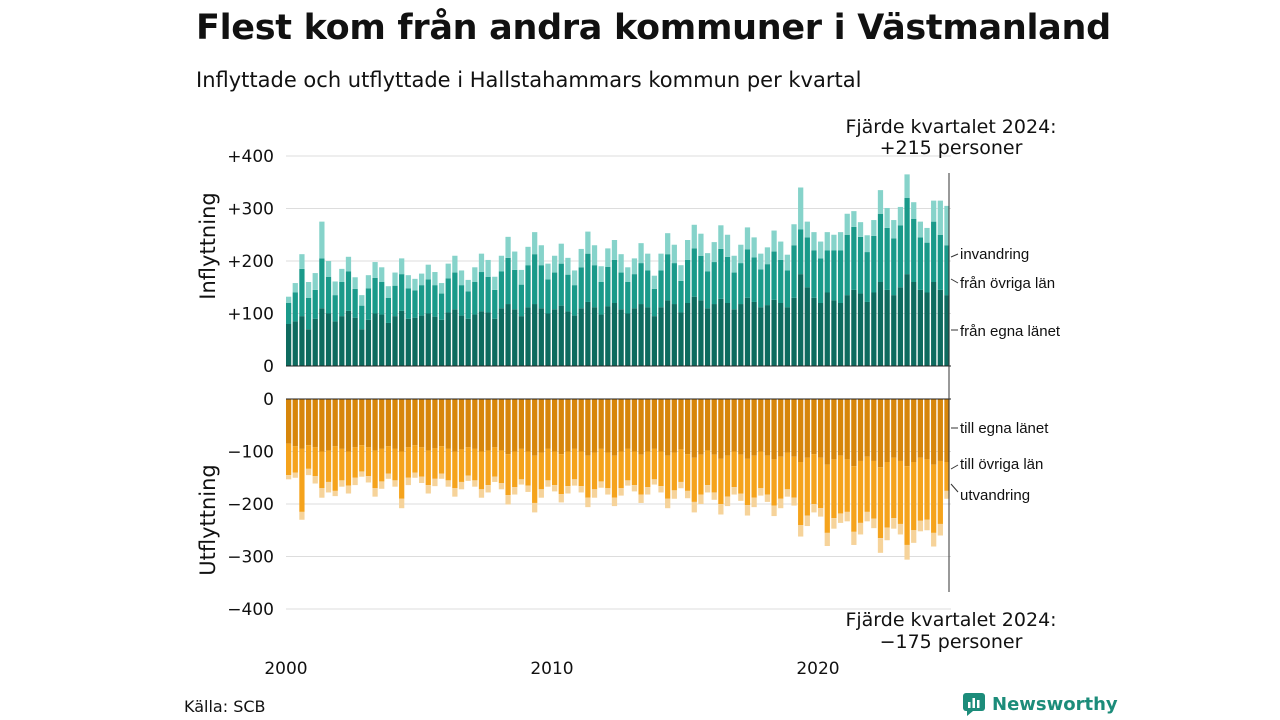  Describe the element at coordinates (208, 245) in the screenshot. I see `y-axis-title-top: Inflyttning` at that location.